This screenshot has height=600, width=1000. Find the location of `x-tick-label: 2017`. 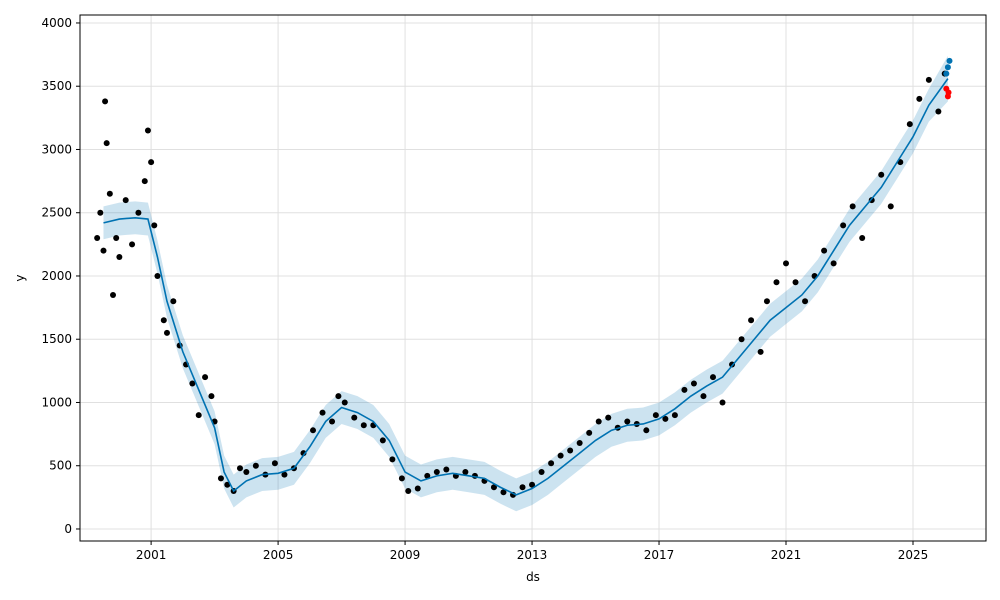

x-tick-label: 2017 is located at coordinates (659, 555).